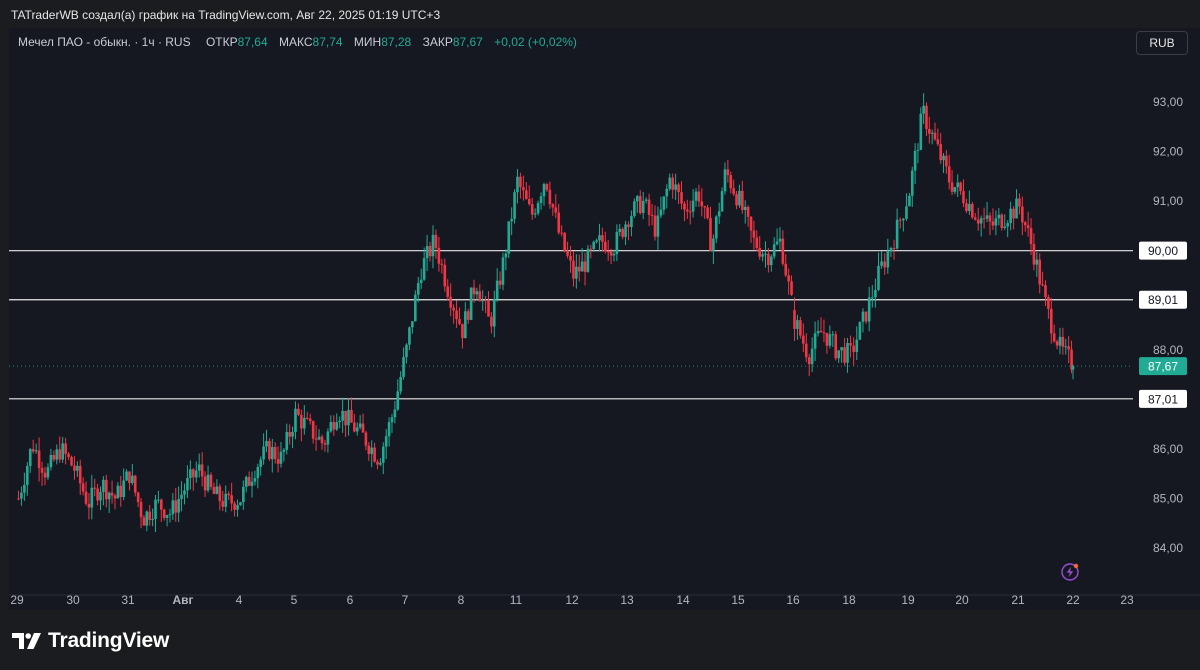  I want to click on level-price-label: 89,01, so click(1163, 300).